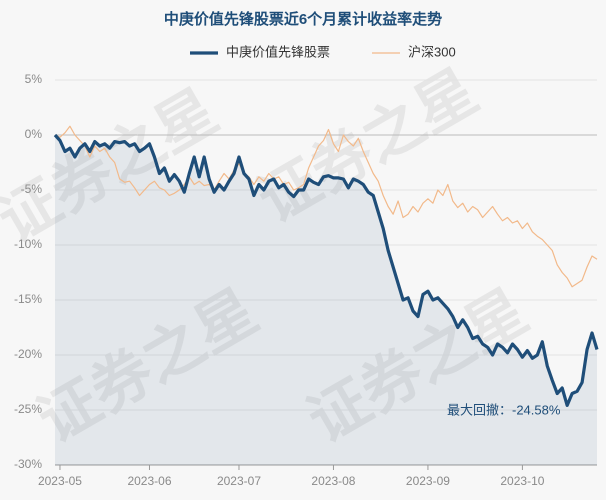 The width and height of the screenshot is (606, 500). What do you see at coordinates (28, 244) in the screenshot?
I see `y-tick-label: -10%` at bounding box center [28, 244].